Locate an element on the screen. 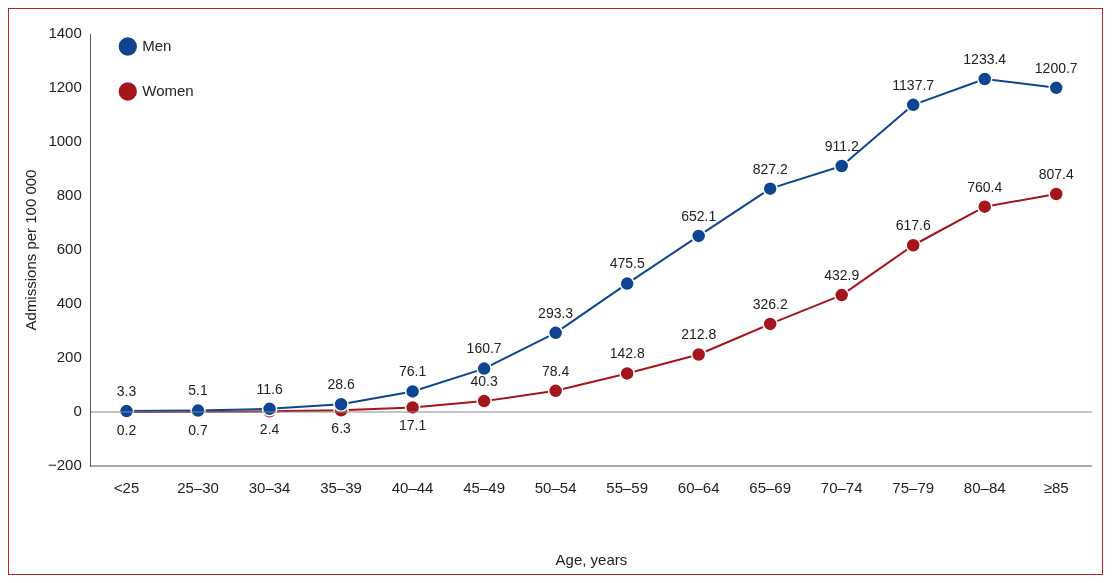 Image resolution: width=1113 pixels, height=583 pixels. x-tick-label: 40–44 is located at coordinates (412, 488).